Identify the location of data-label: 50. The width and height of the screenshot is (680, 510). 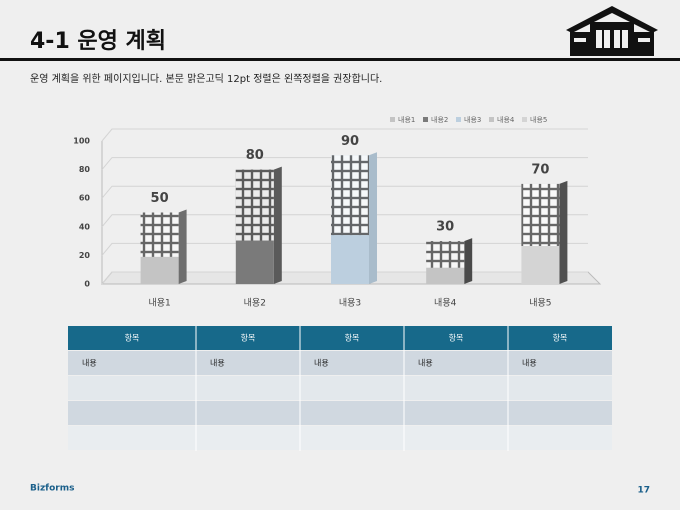
(160, 198).